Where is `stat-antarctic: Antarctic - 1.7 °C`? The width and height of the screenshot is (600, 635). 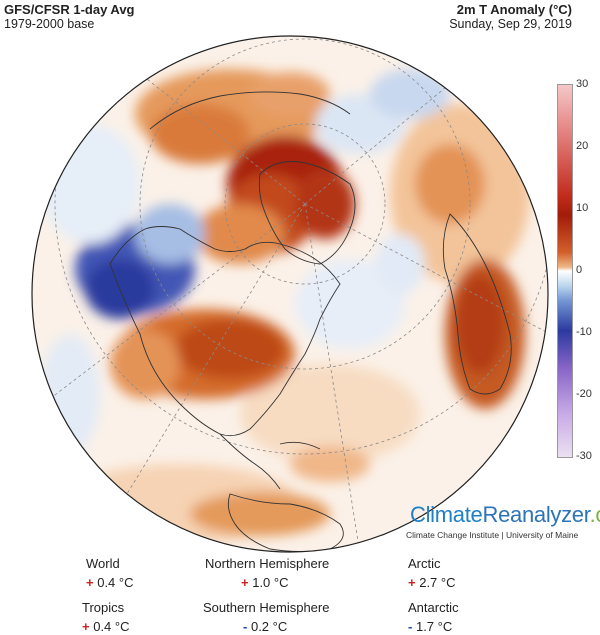
stat-antarctic: Antarctic - 1.7 °C is located at coordinates (433, 617).